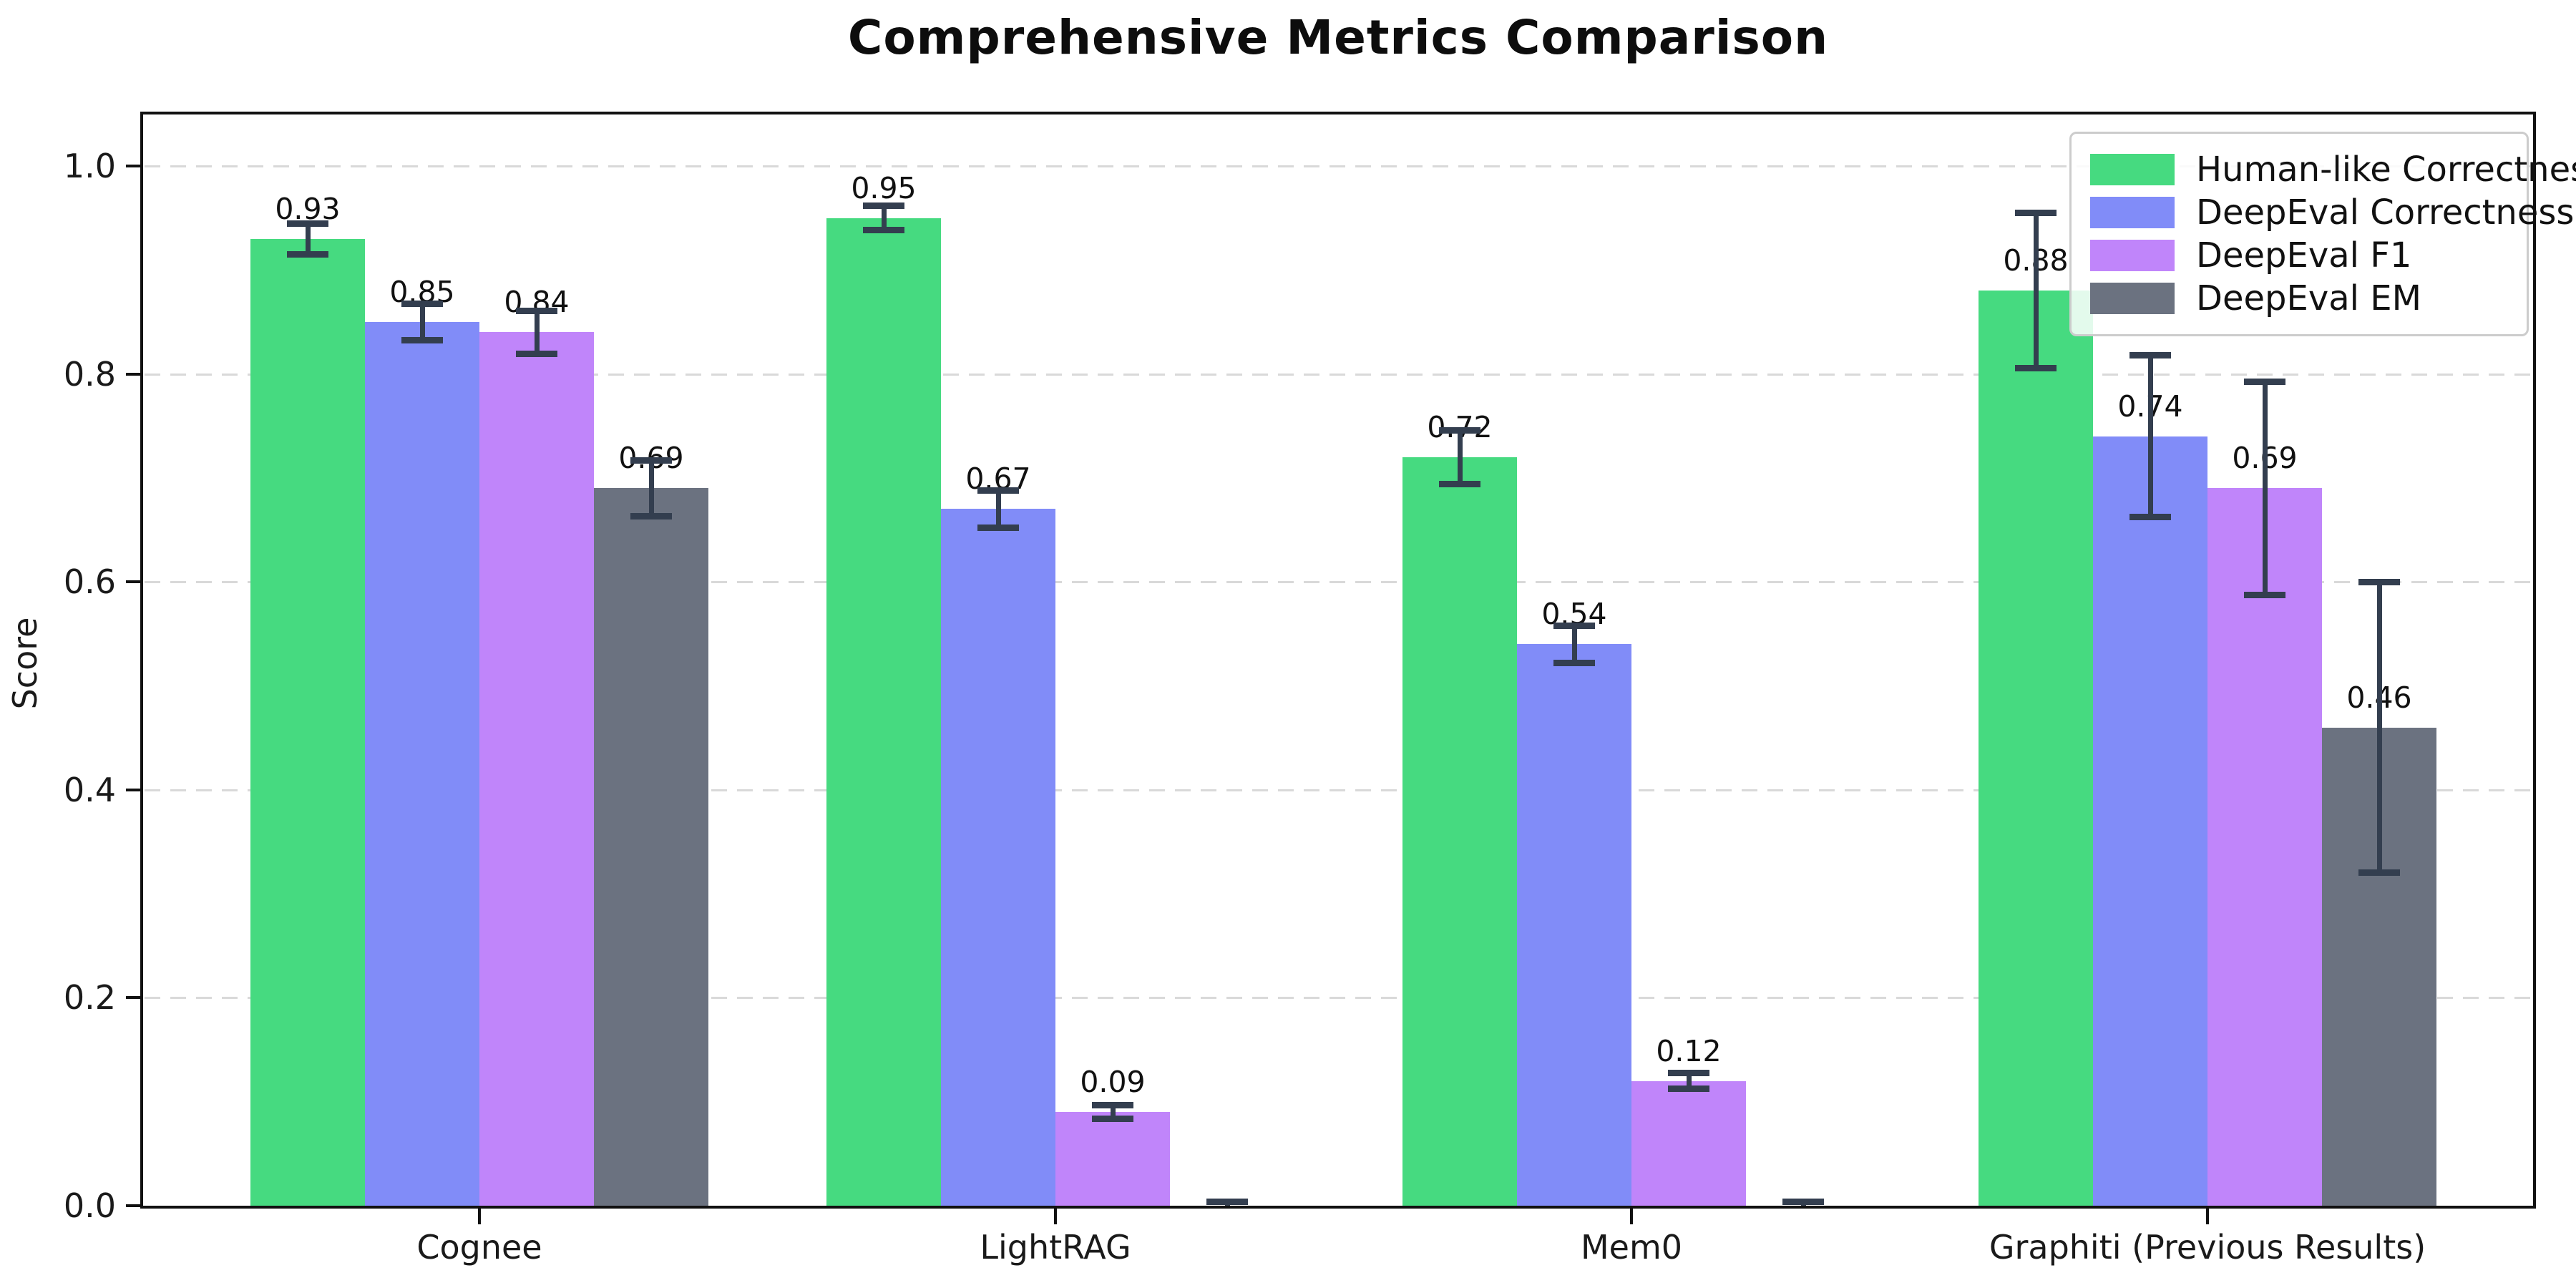 The image size is (2576, 1288). I want to click on y-tick-label: 0.0, so click(89, 1205).